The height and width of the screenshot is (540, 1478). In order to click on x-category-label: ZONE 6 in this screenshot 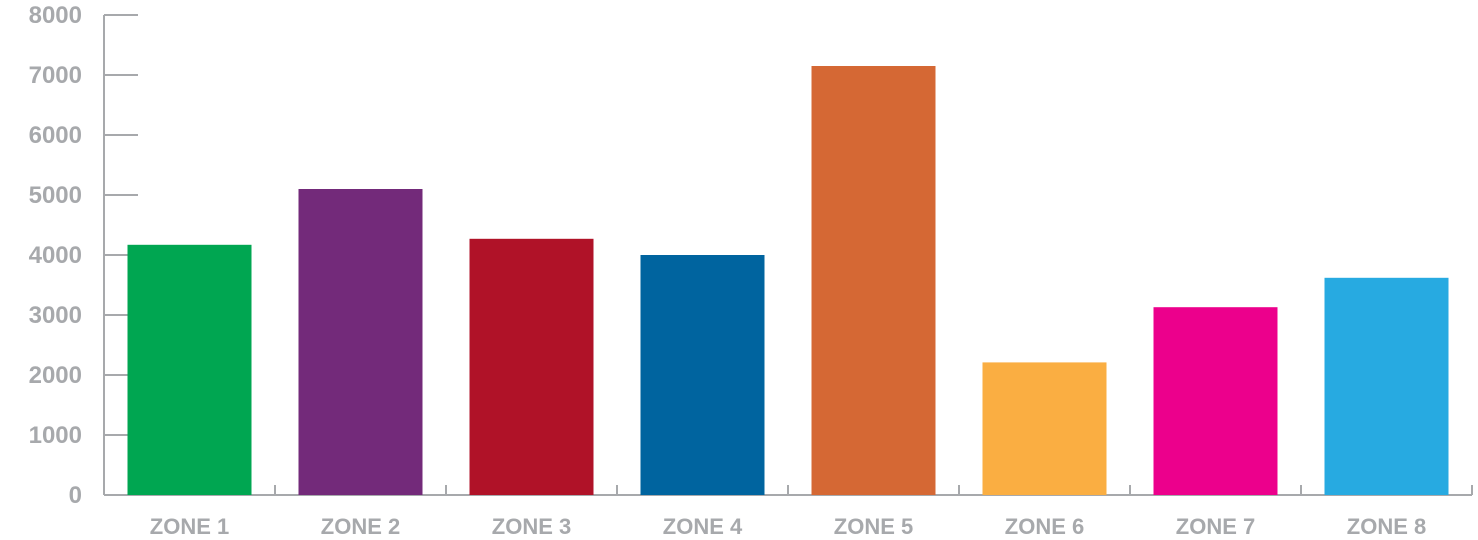, I will do `click(1044, 526)`.